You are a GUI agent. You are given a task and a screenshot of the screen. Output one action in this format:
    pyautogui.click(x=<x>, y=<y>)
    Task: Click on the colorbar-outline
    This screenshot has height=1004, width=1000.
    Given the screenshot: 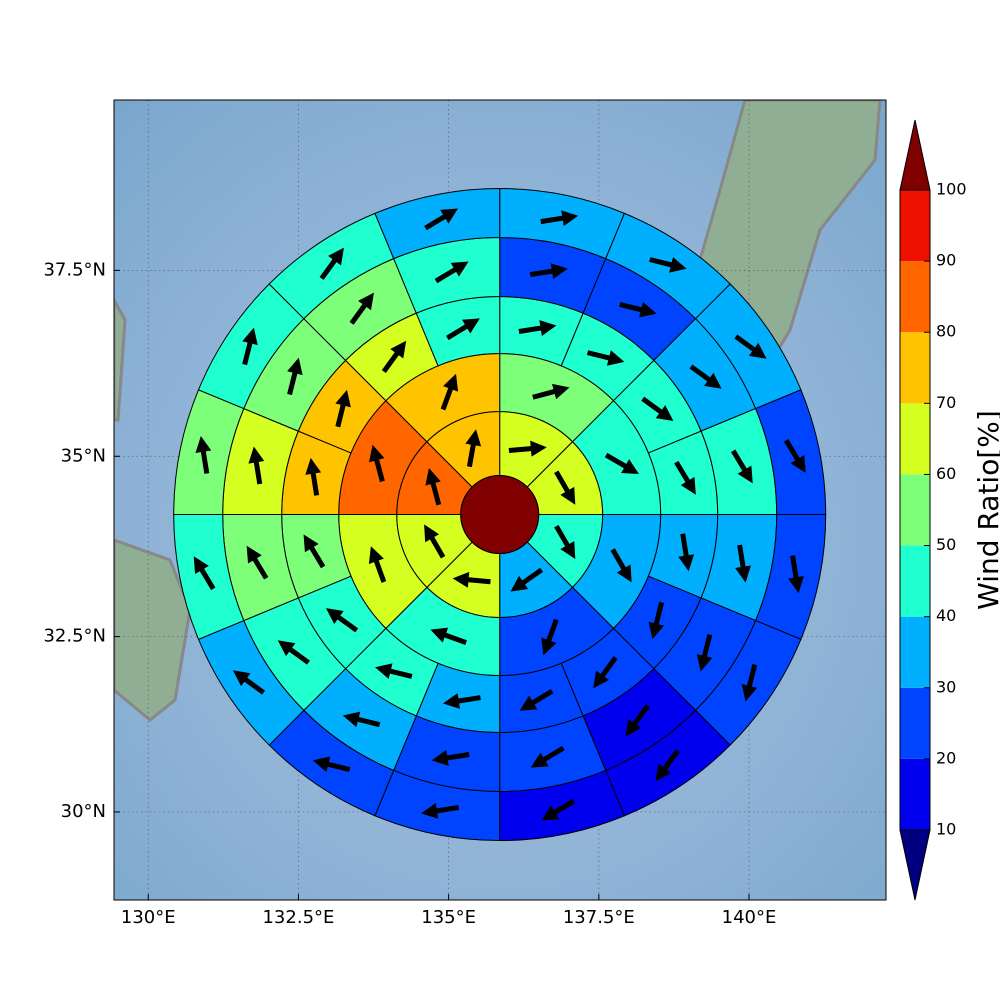 What is the action you would take?
    pyautogui.click(x=915, y=510)
    